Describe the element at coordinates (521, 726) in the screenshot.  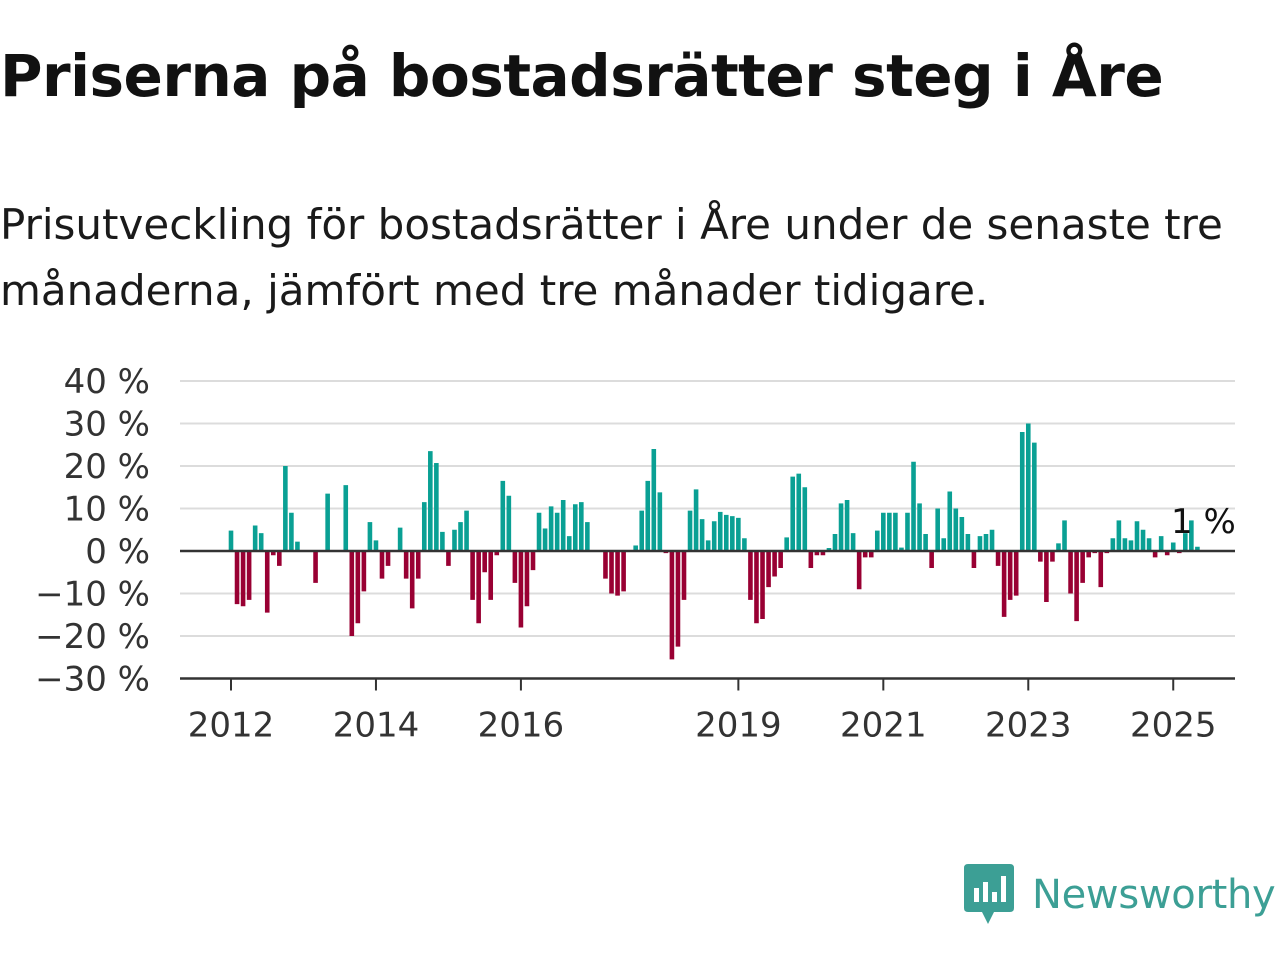
I see `x-tick-label: 2016` at that location.